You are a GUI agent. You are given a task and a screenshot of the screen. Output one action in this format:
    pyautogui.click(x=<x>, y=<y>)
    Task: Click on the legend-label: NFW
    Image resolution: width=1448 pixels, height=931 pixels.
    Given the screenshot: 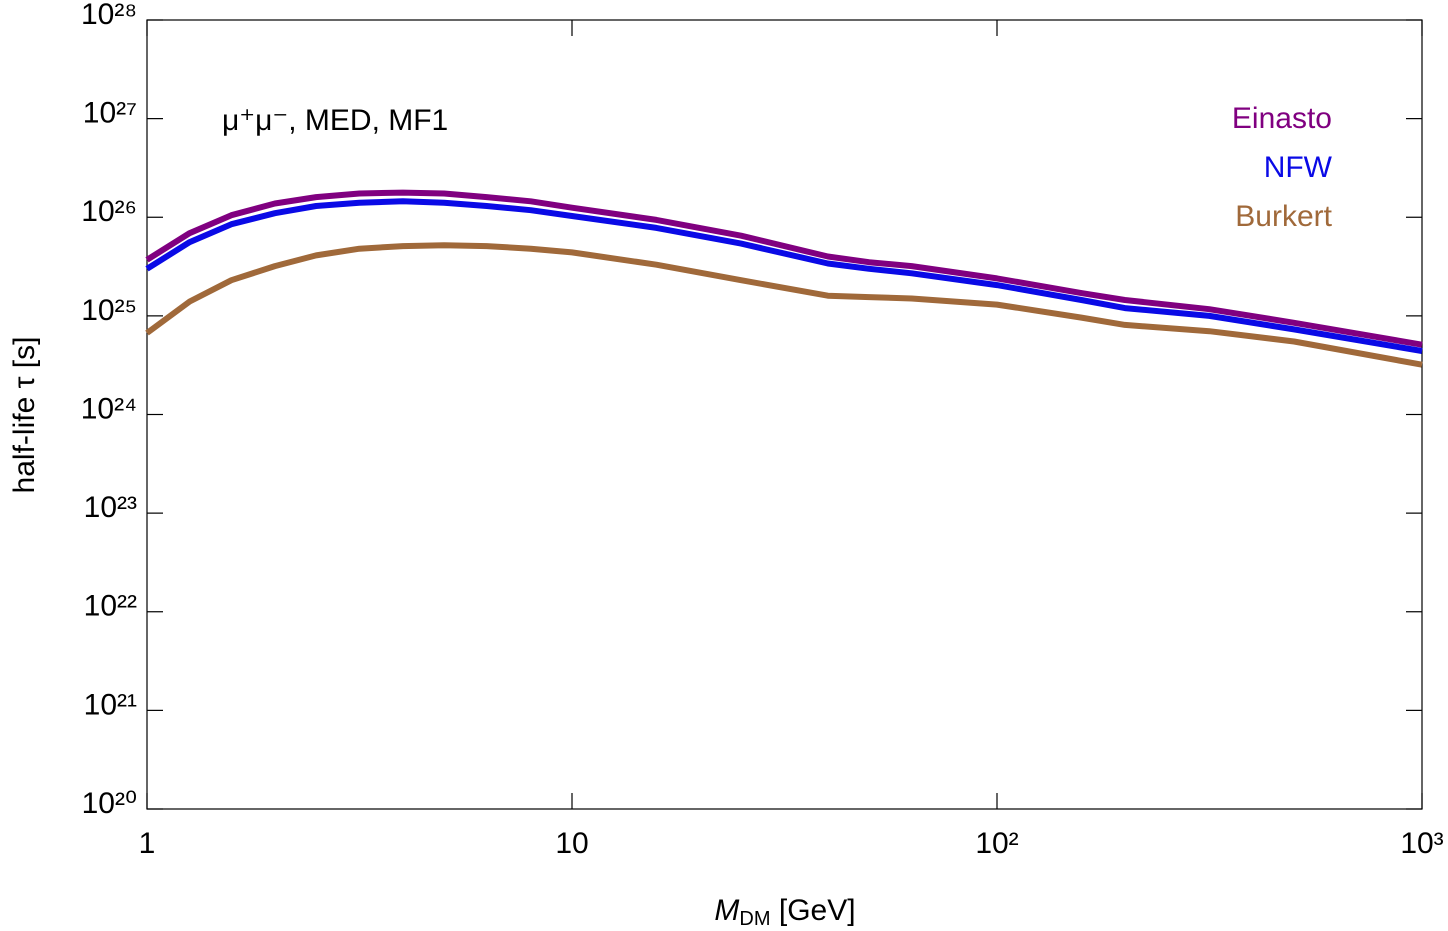 What is the action you would take?
    pyautogui.click(x=1298, y=167)
    